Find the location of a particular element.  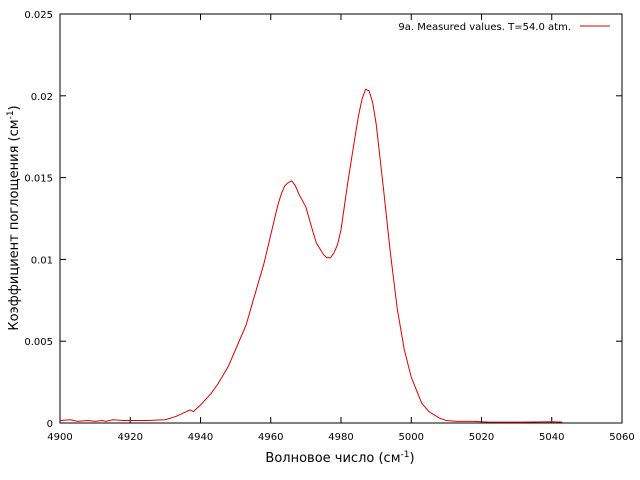

y-tick-label: 0.01 is located at coordinates (42, 260).